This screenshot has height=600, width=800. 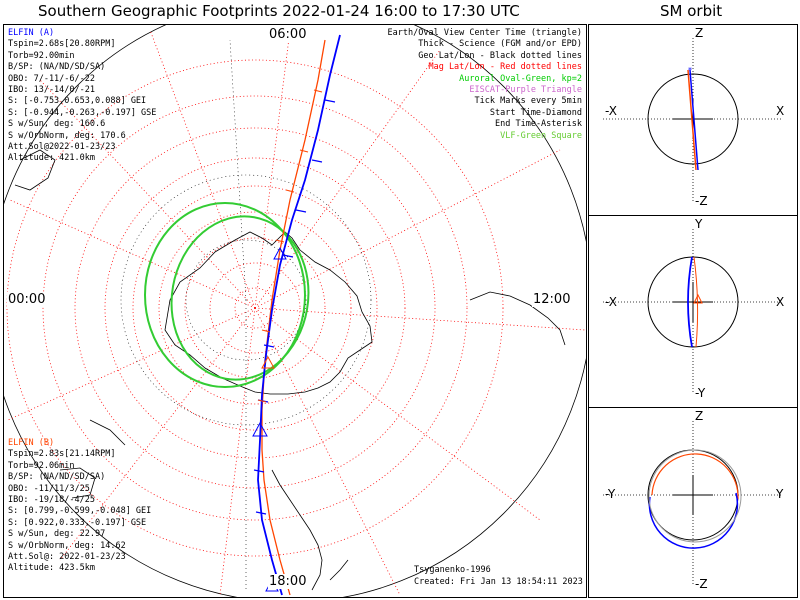 What do you see at coordinates (41, 465) in the screenshot?
I see `info-line: Torb=92.06min` at bounding box center [41, 465].